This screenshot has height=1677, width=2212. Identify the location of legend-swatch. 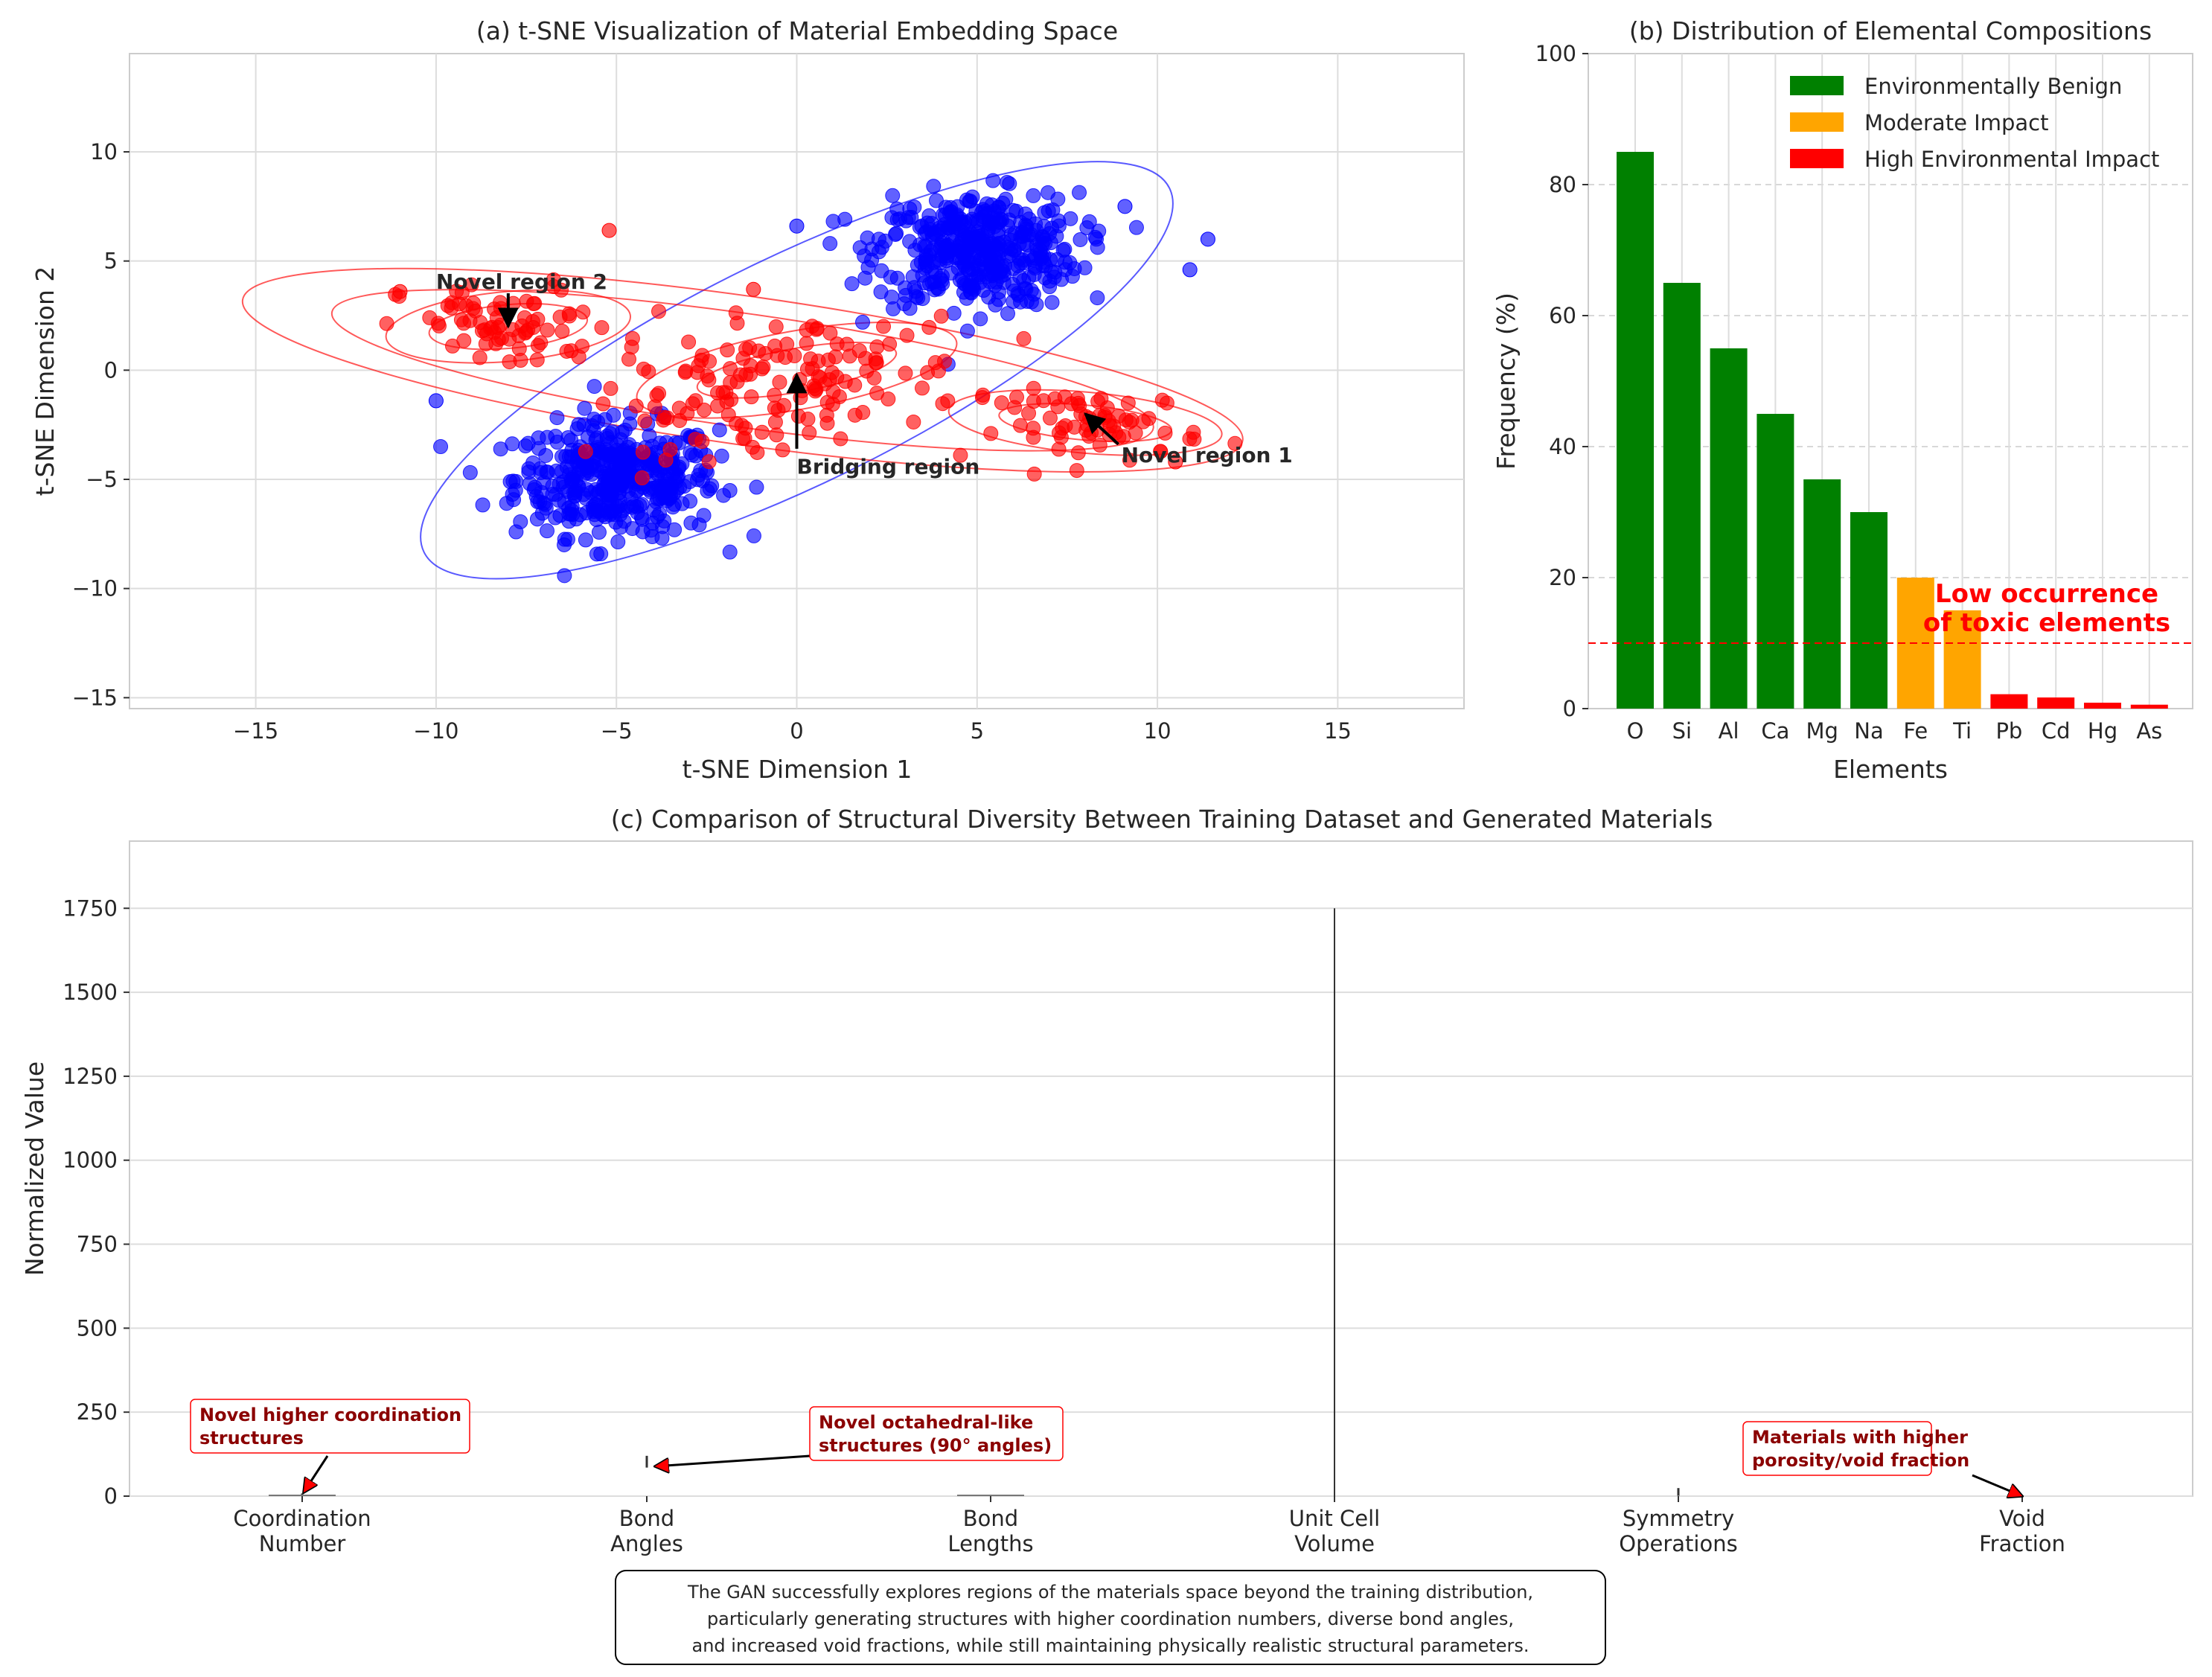
(1817, 86).